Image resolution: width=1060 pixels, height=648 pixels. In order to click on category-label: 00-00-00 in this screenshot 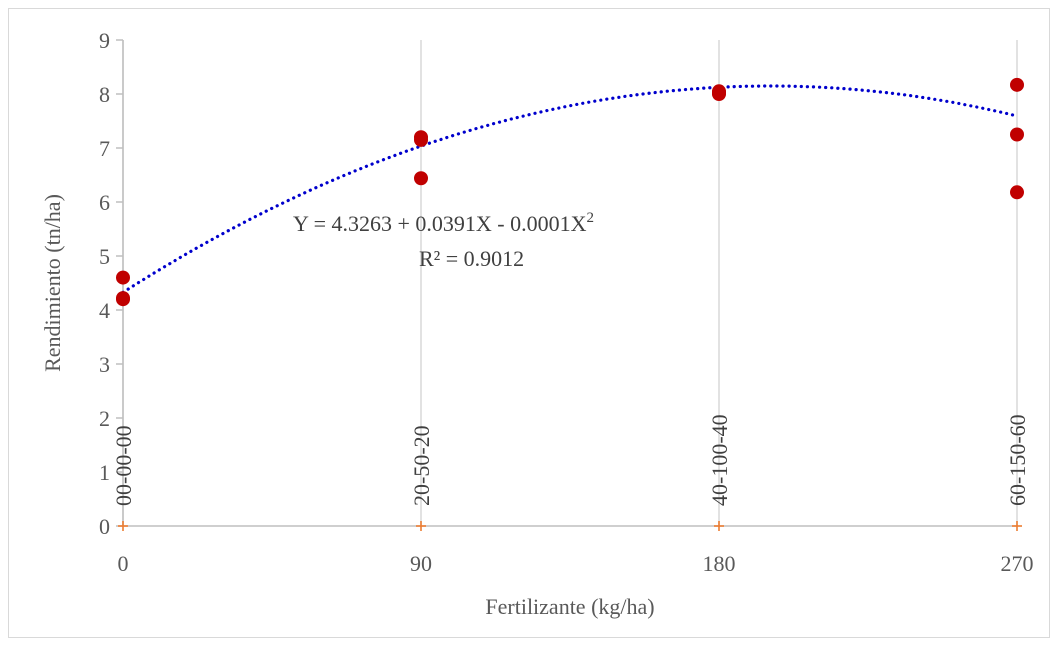, I will do `click(123, 465)`.